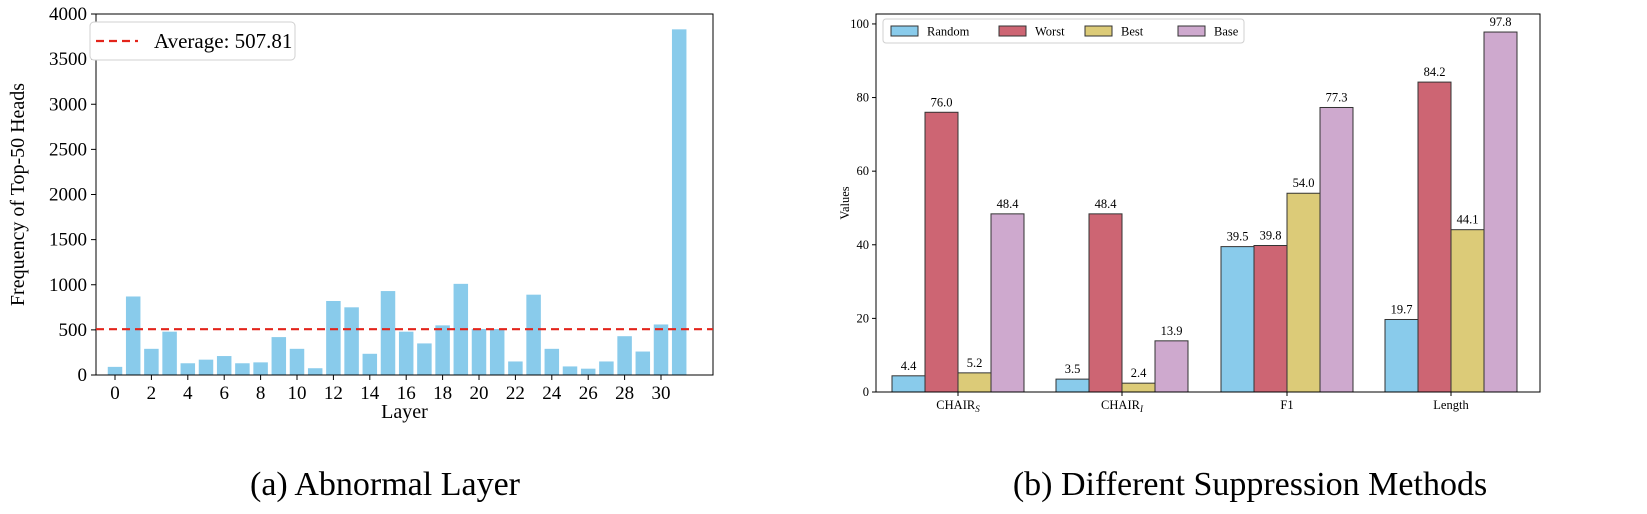  Describe the element at coordinates (224, 393) in the screenshot. I see `x-tick-label: 6` at that location.